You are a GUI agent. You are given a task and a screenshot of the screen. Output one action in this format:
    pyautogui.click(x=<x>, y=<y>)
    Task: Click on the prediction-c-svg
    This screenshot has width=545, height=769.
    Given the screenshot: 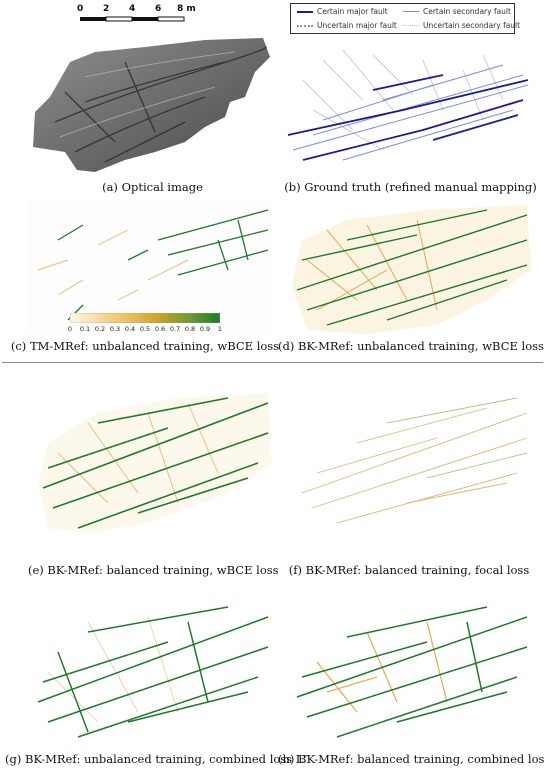 What is the action you would take?
    pyautogui.click(x=150, y=267)
    